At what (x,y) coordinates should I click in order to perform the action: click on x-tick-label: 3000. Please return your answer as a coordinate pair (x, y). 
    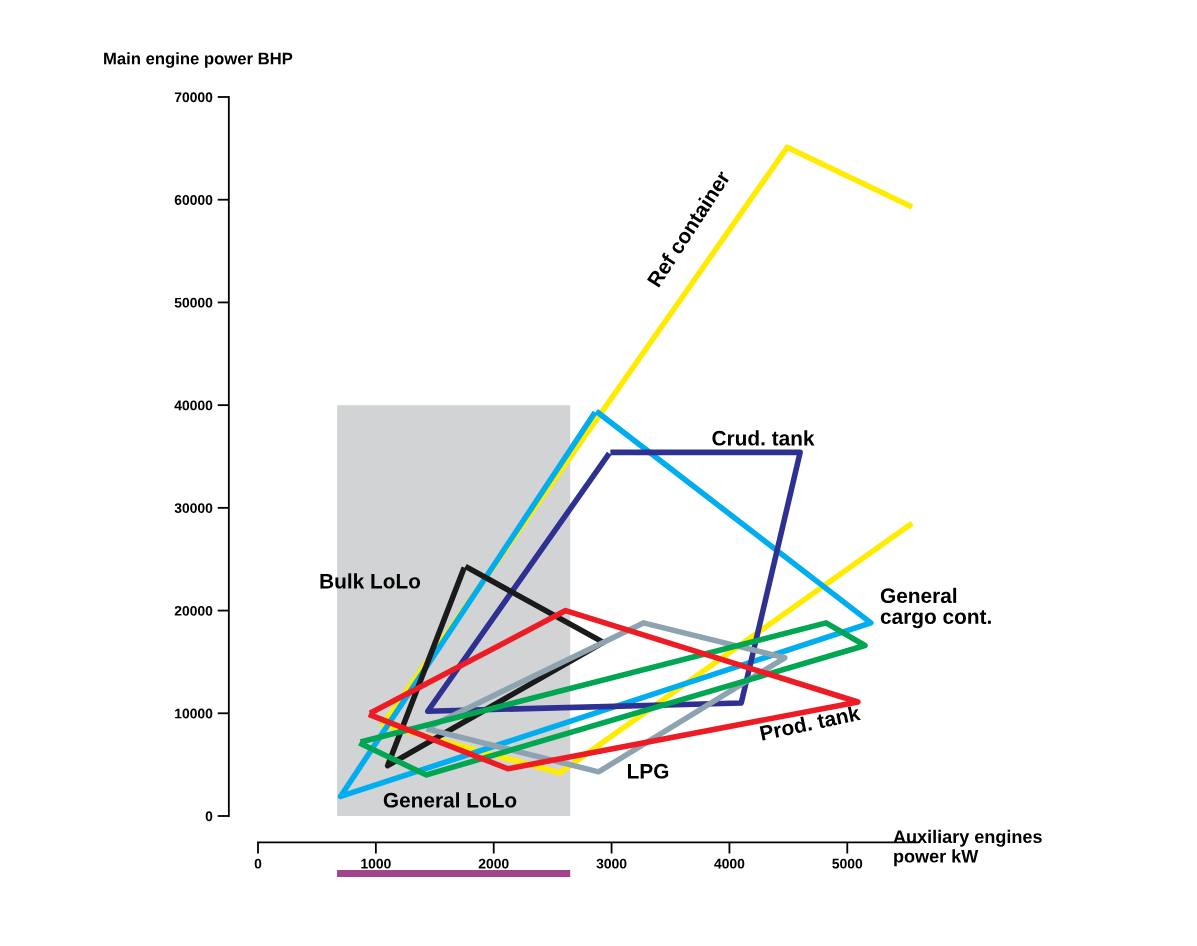
    Looking at the image, I should click on (611, 863).